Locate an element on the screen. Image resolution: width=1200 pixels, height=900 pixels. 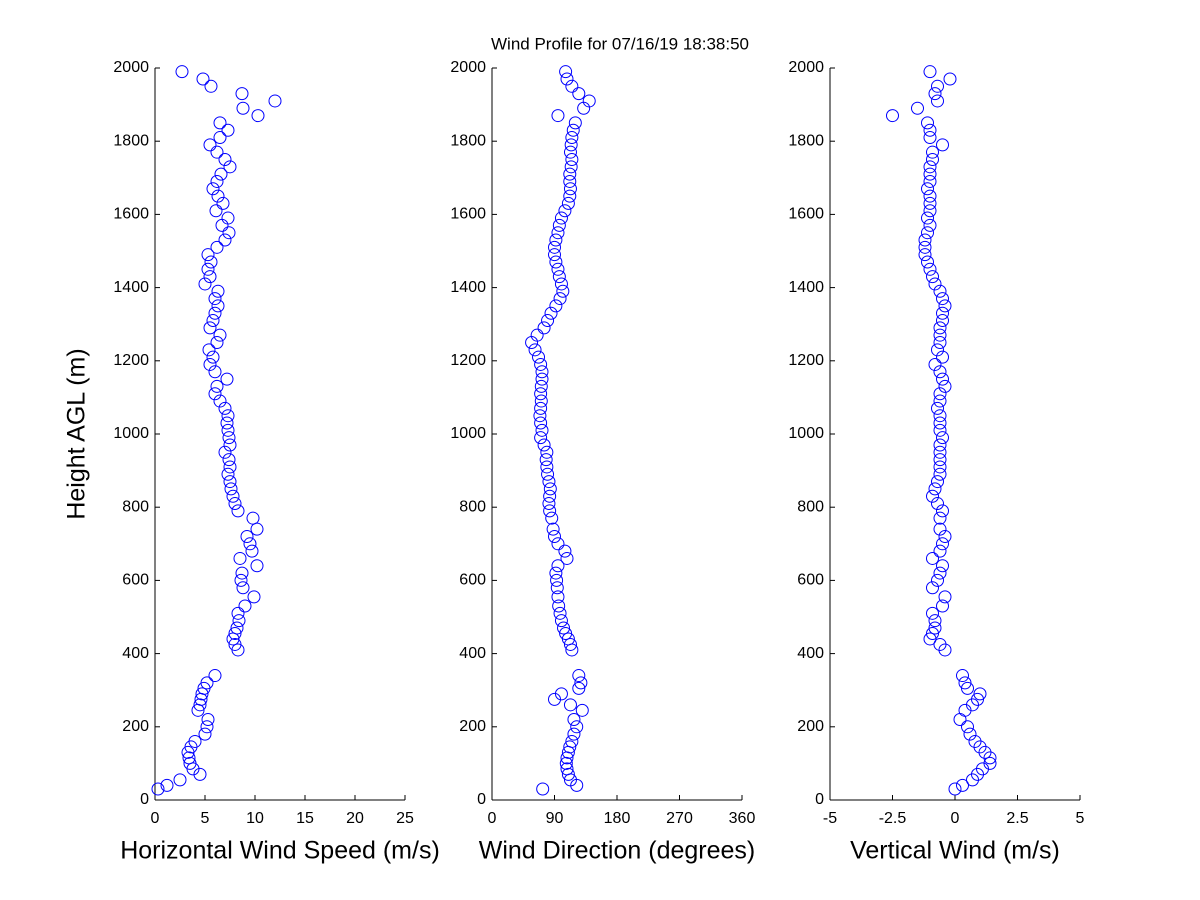
x-tick-label: 90 is located at coordinates (555, 818).